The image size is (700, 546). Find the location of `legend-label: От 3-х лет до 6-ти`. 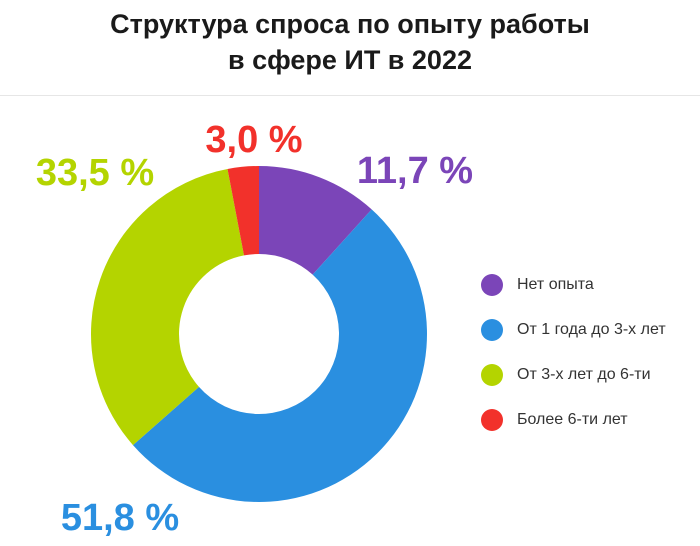

legend-label: От 3-х лет до 6-ти is located at coordinates (584, 374).